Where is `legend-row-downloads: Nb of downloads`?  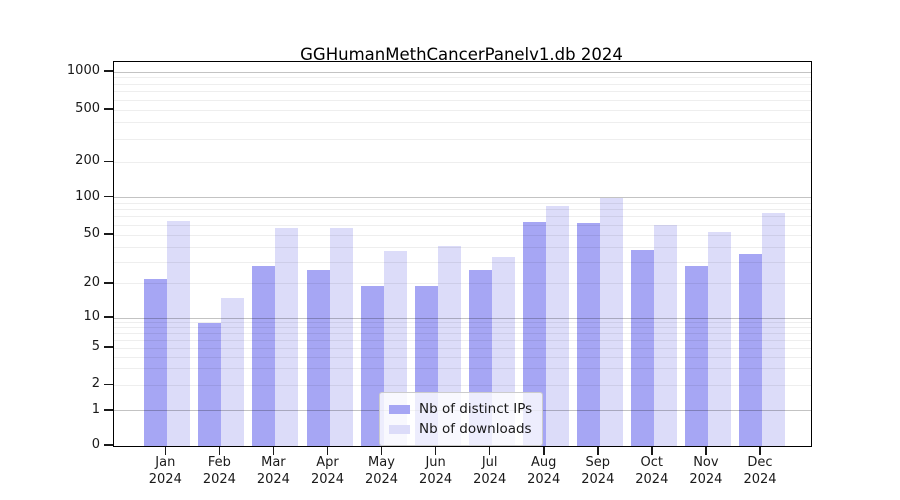 legend-row-downloads: Nb of downloads is located at coordinates (460, 429).